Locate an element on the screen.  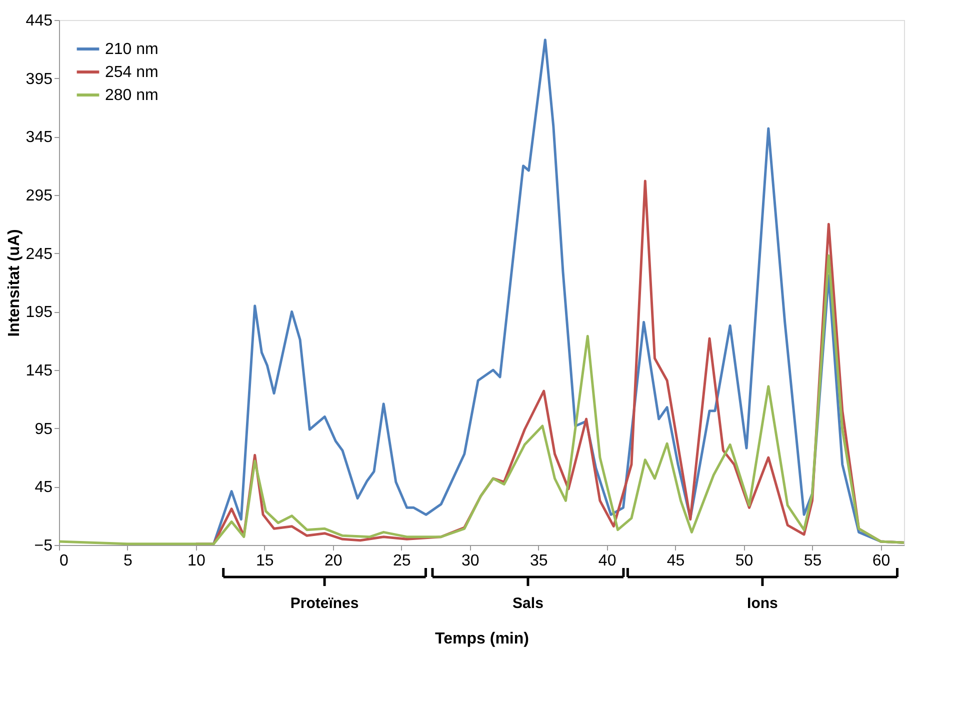
x-tick-label: 45 is located at coordinates (675, 561).